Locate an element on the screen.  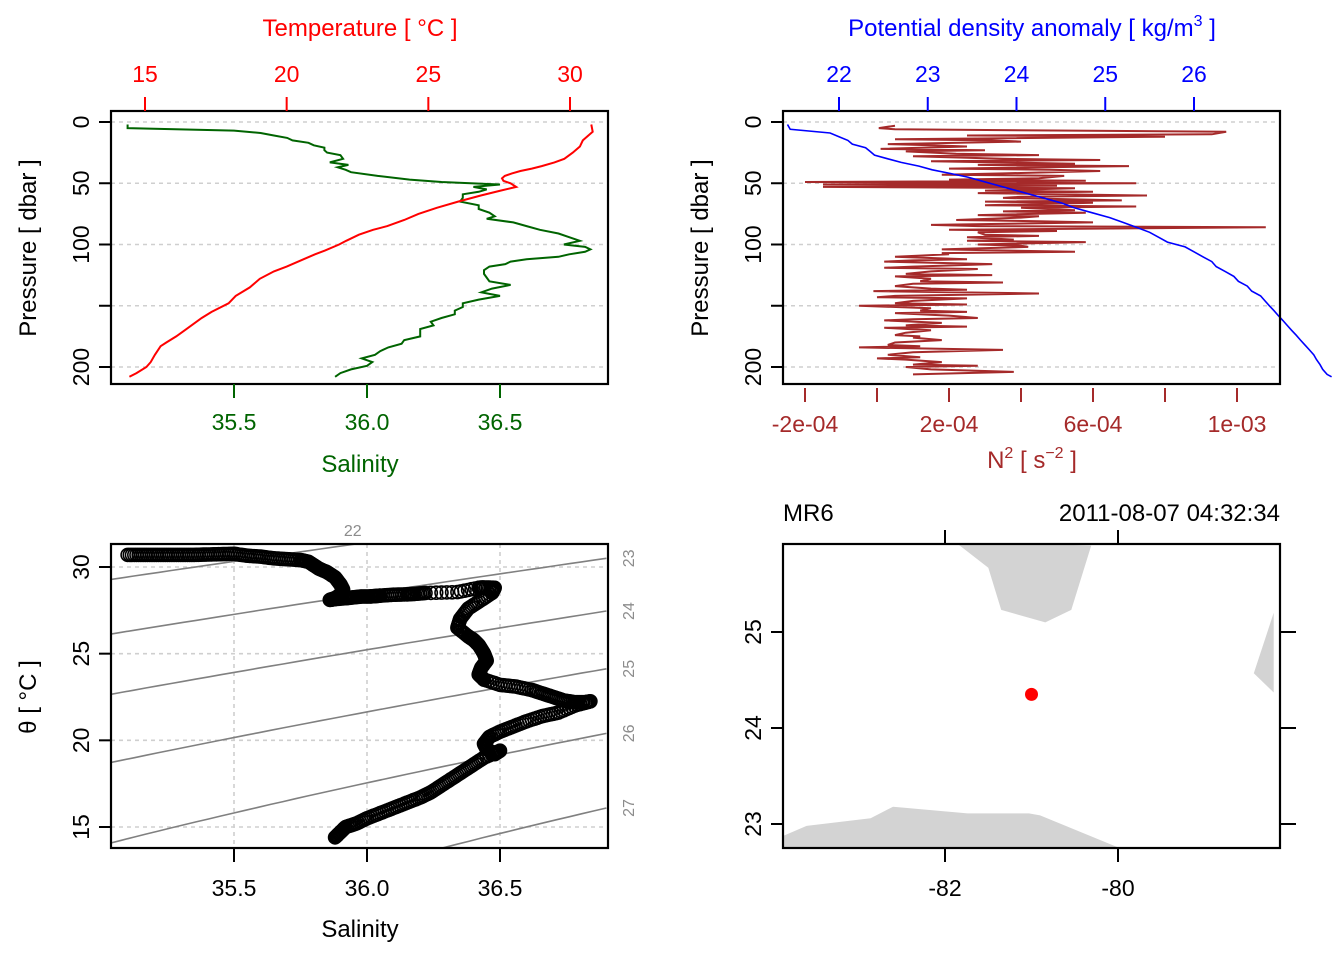
density-line is located at coordinates (1059, 251).